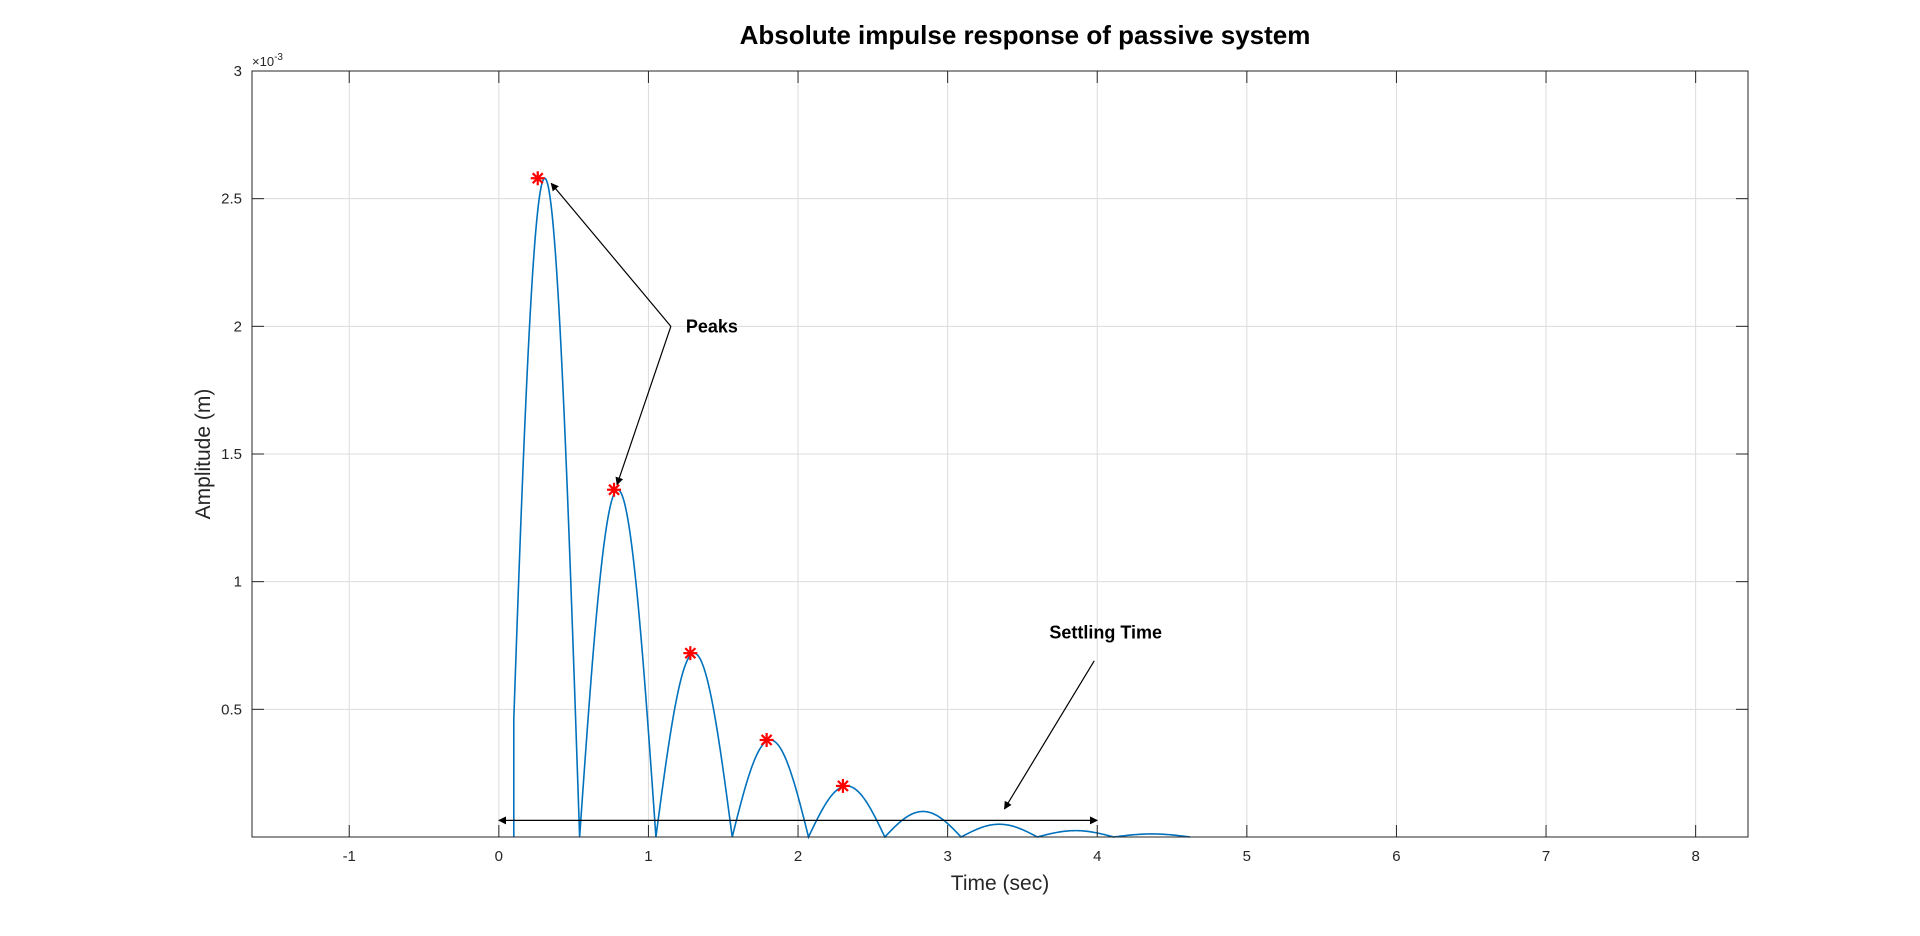  I want to click on y-tick-label: 1.5, so click(231, 454).